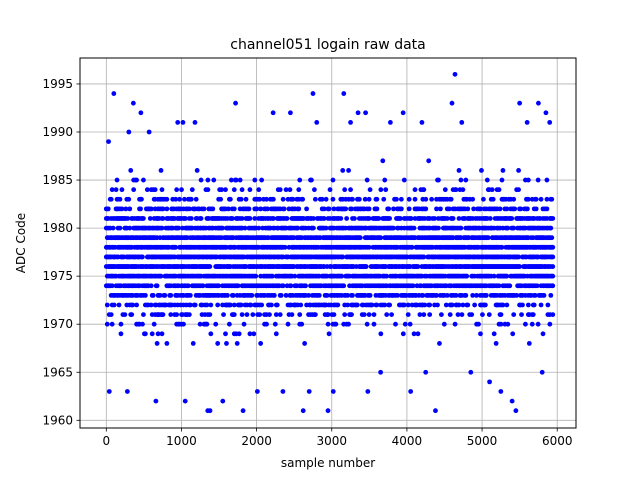 Image resolution: width=640 pixels, height=480 pixels. Describe the element at coordinates (57, 324) in the screenshot. I see `y-tick-label: 1970` at that location.